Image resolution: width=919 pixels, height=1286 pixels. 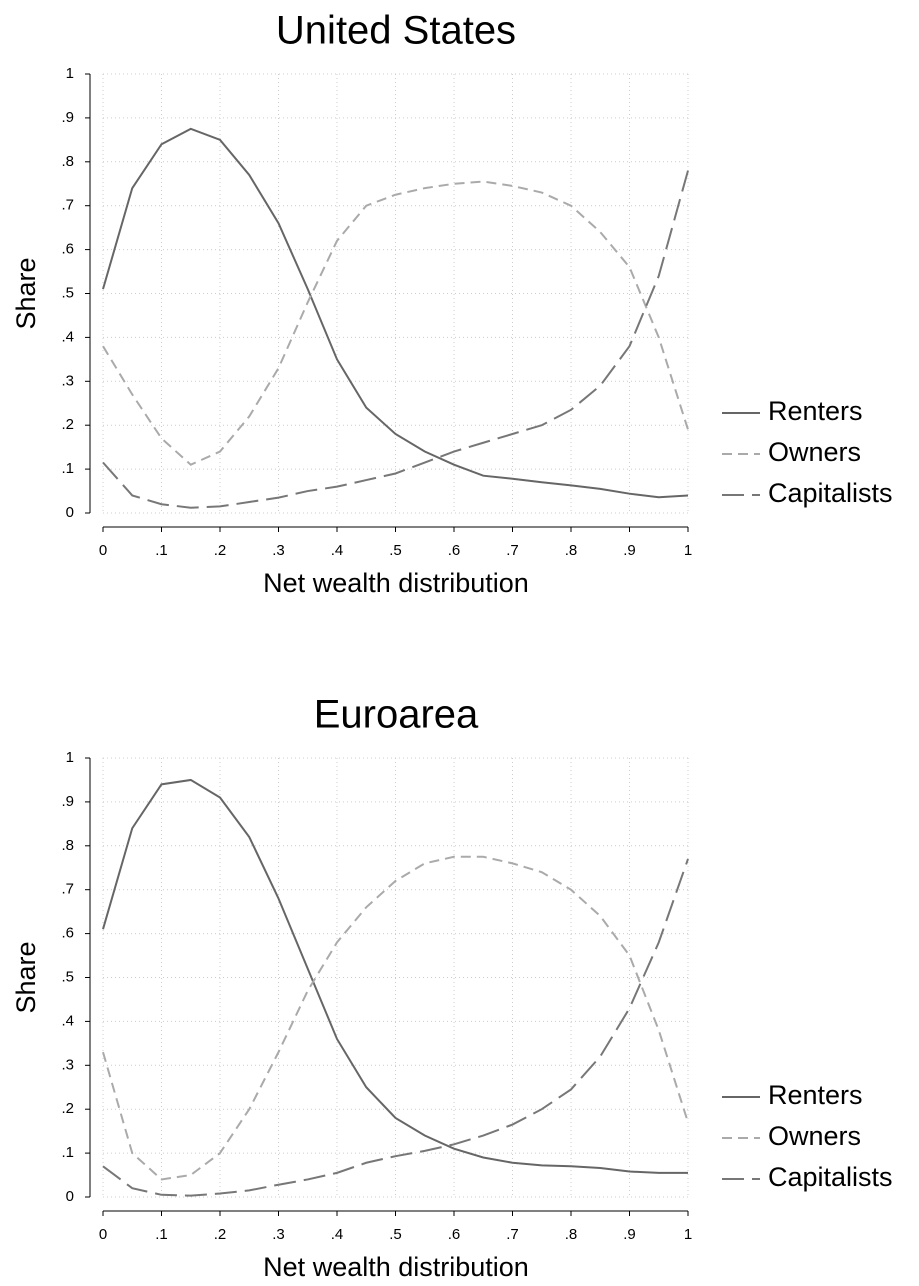 What do you see at coordinates (396, 715) in the screenshot?
I see `chart-title: Euroarea` at bounding box center [396, 715].